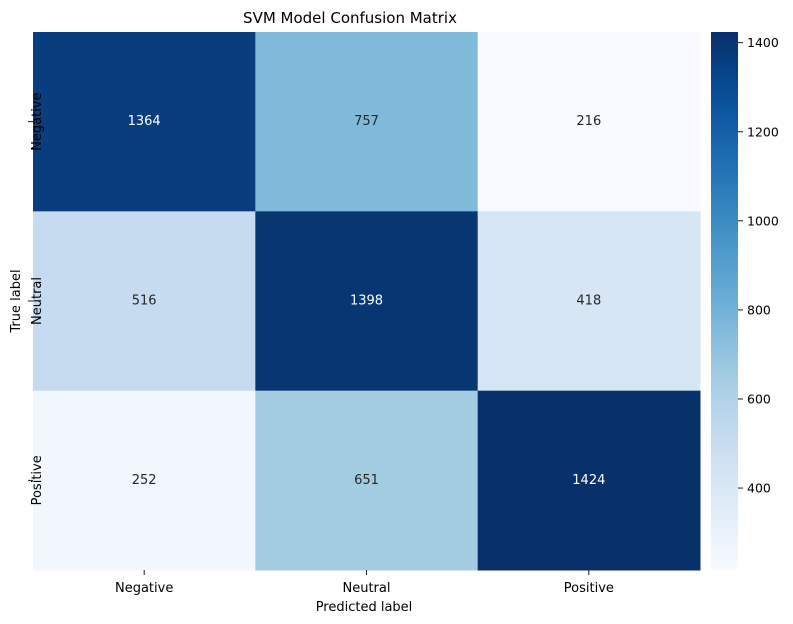  What do you see at coordinates (367, 588) in the screenshot?
I see `x-tick-label: Neutral` at bounding box center [367, 588].